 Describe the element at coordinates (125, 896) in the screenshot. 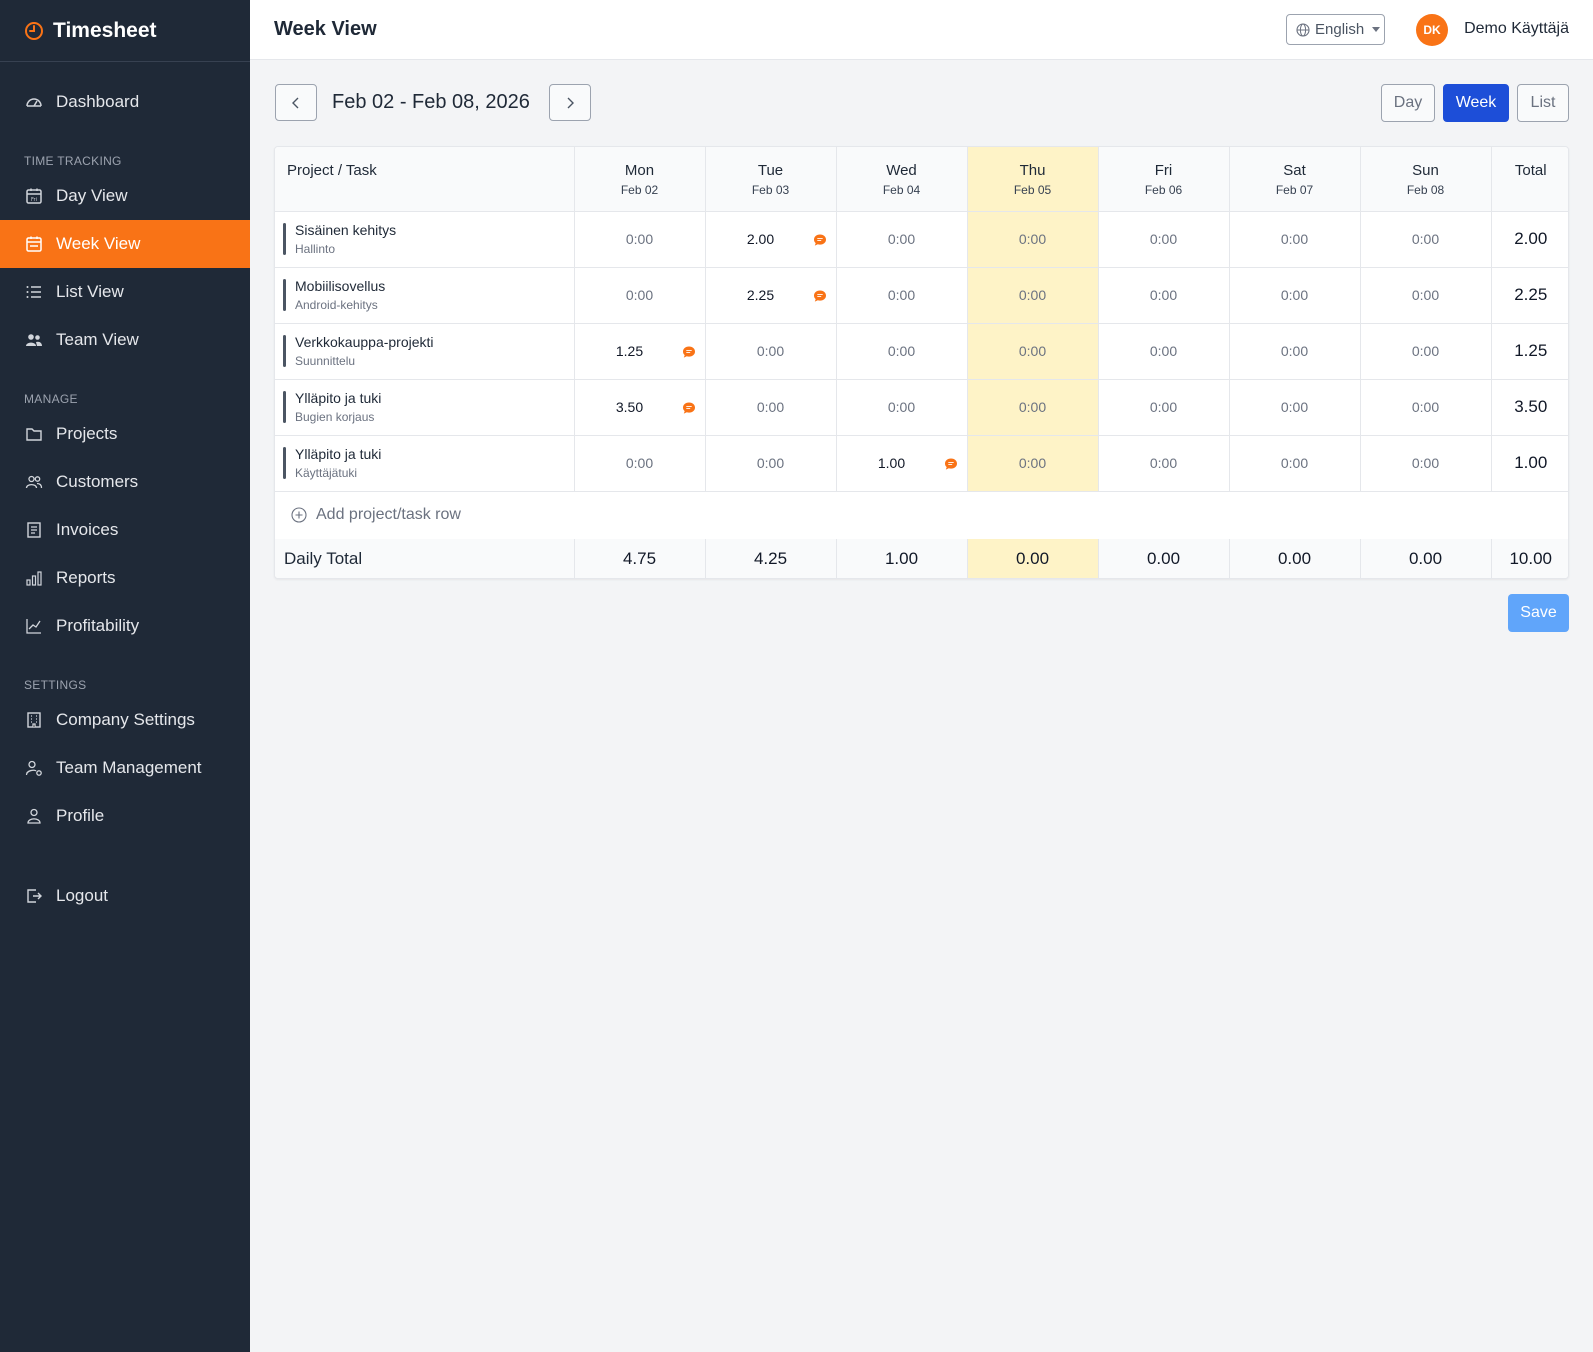

I see `logout-button: Logout` at that location.